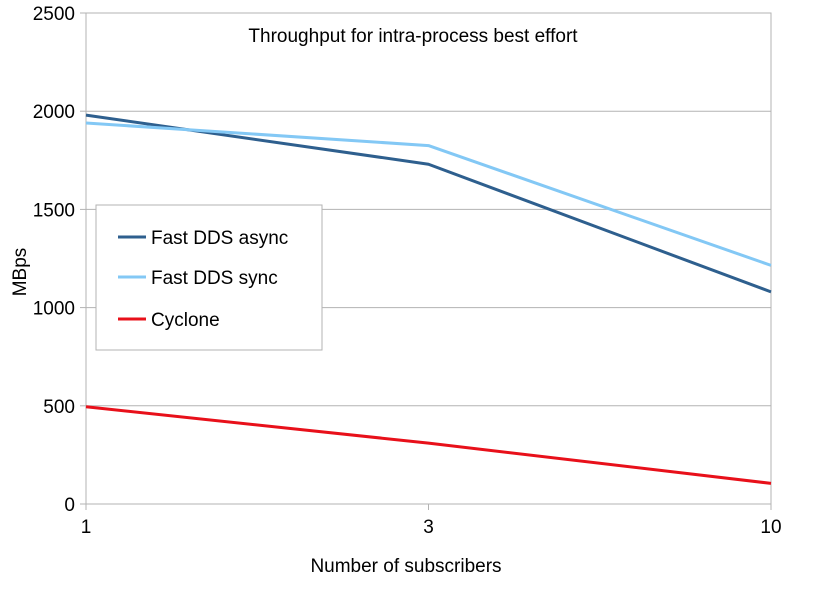 The image size is (825, 606). What do you see at coordinates (59, 407) in the screenshot?
I see `y-tick-label-500: 500` at bounding box center [59, 407].